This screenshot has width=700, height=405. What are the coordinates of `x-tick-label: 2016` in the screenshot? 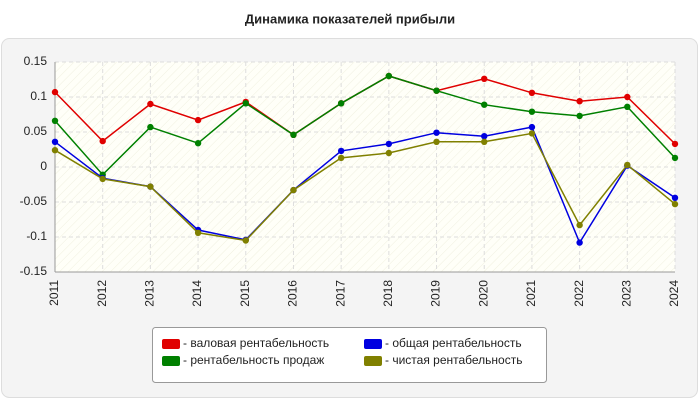 It's located at (293, 293).